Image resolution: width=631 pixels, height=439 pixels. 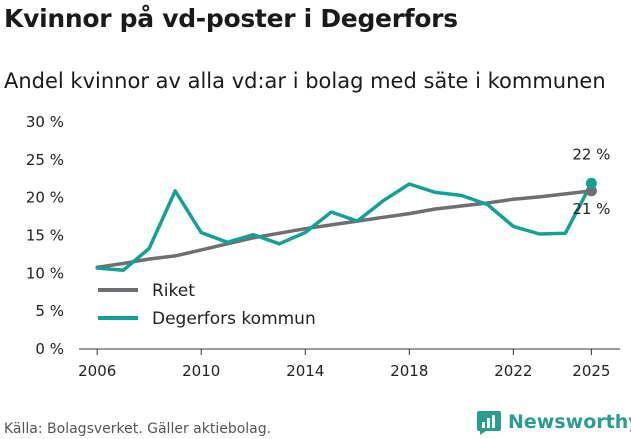 I want to click on newsworthy-logo-icon, so click(x=489, y=423).